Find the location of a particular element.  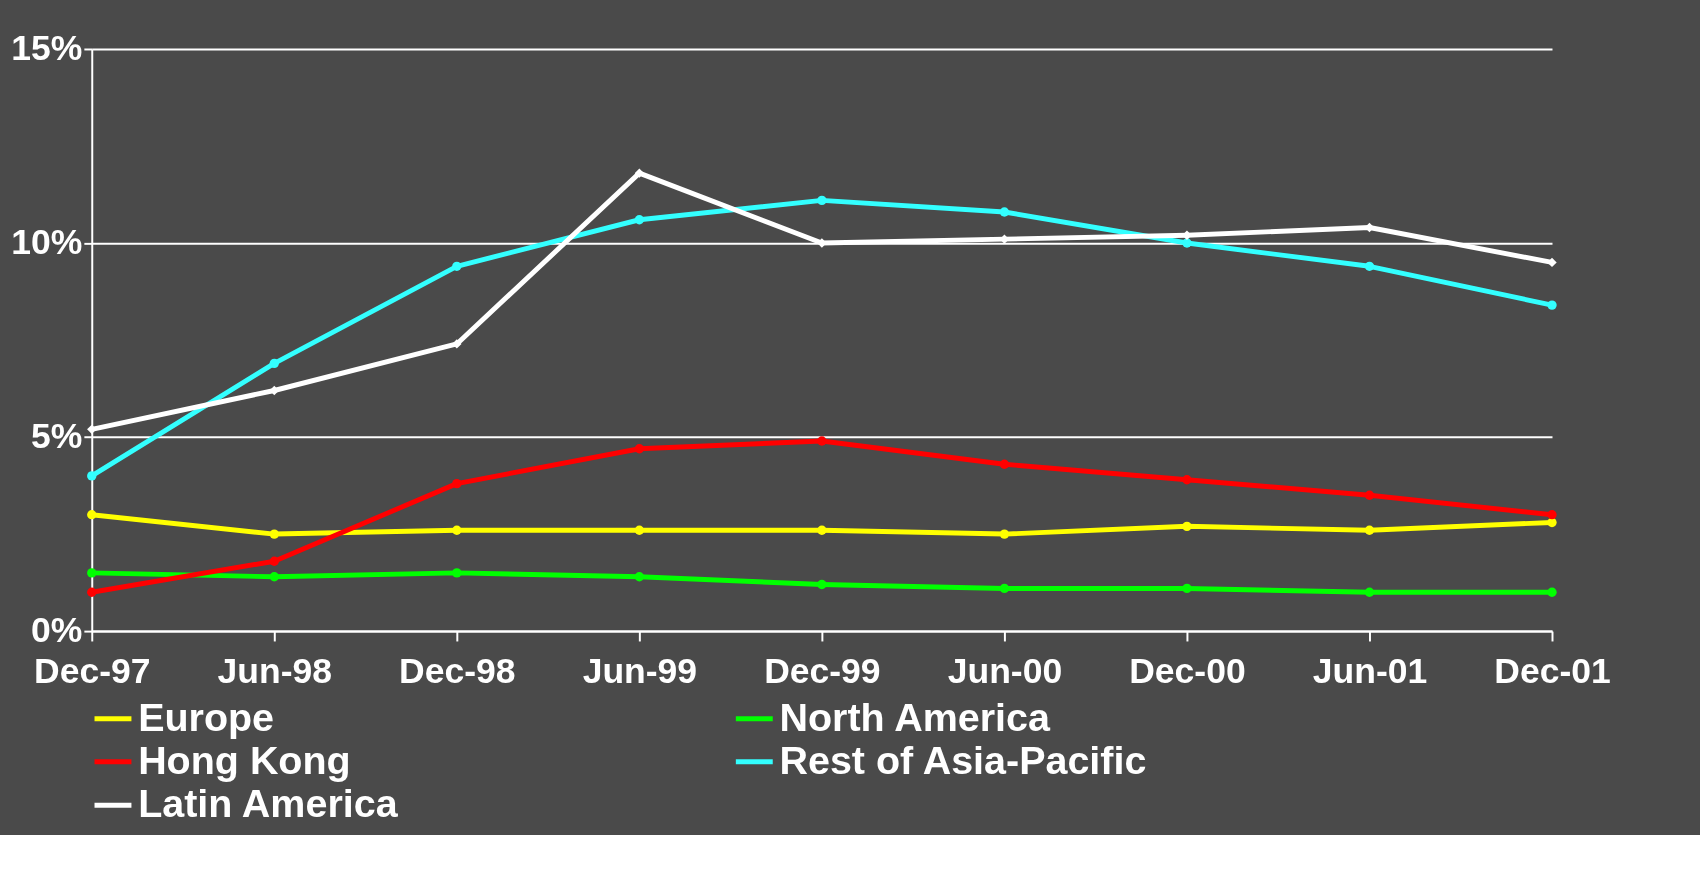

legend-label: Rest of Asia-Pacific is located at coordinates (963, 759).